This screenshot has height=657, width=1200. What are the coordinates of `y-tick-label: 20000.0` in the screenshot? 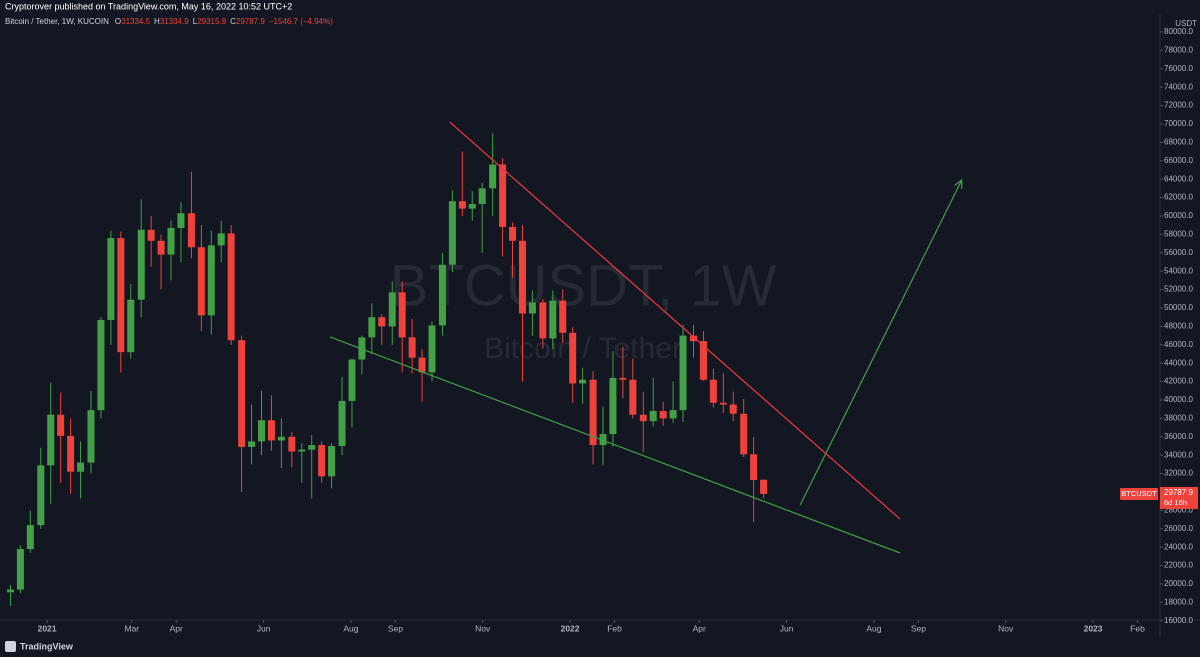 It's located at (1178, 583).